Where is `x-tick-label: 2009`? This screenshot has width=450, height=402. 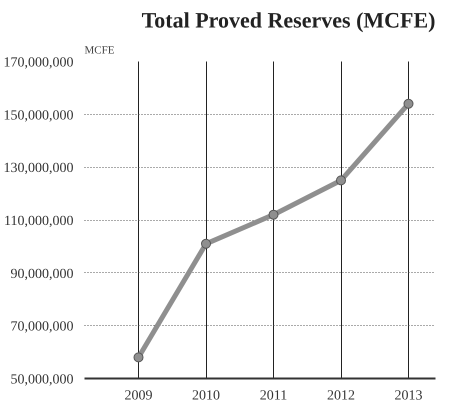 x-tick-label: 2009 is located at coordinates (138, 395).